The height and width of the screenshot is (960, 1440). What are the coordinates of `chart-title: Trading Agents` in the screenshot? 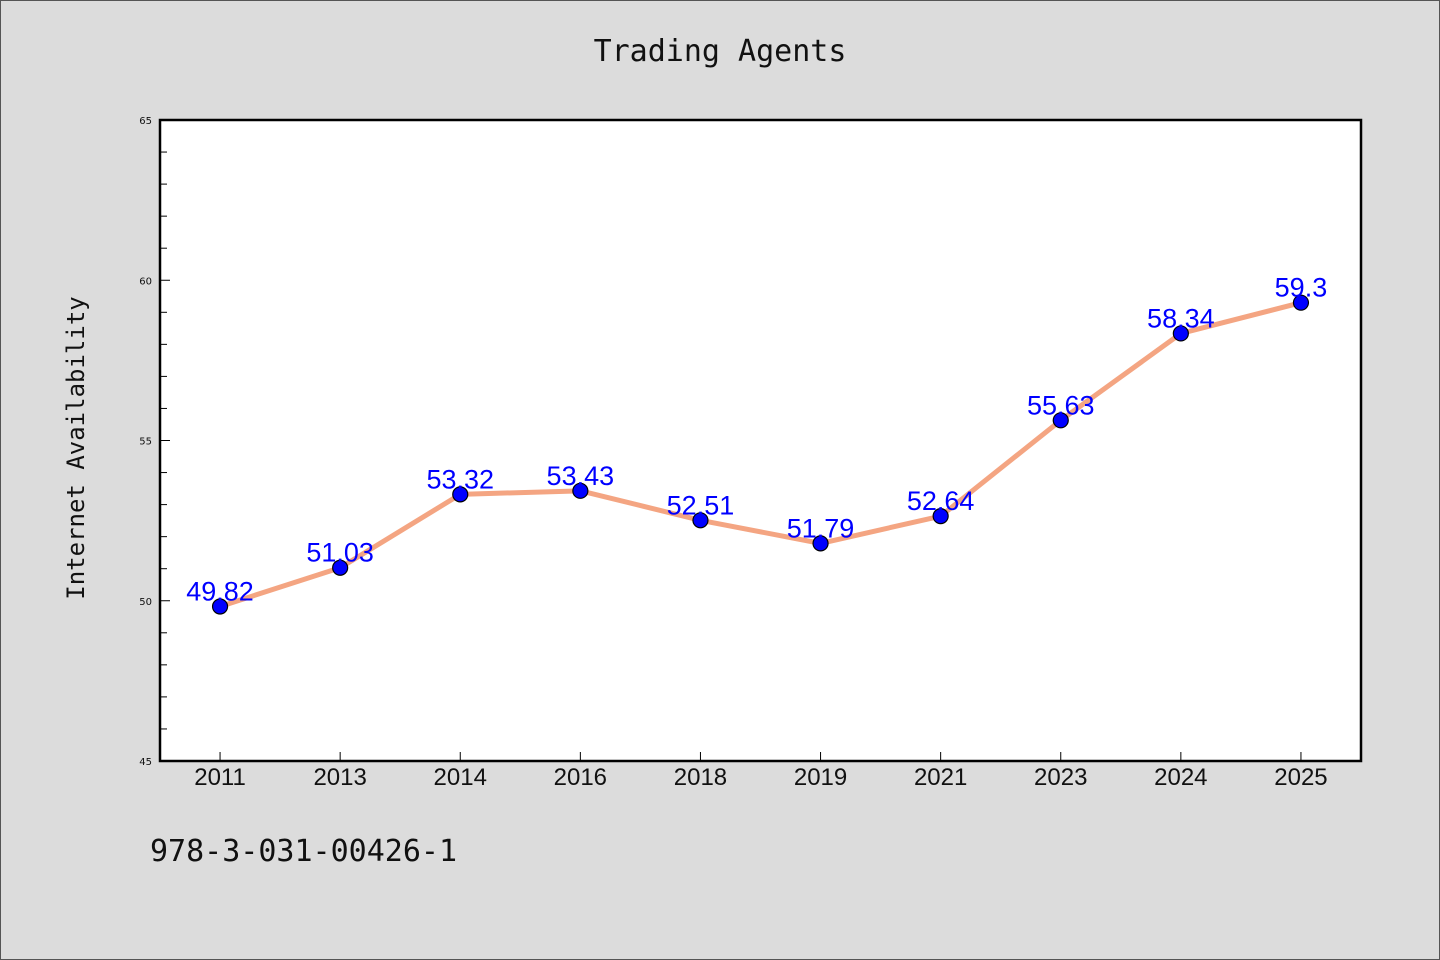 It's located at (720, 51).